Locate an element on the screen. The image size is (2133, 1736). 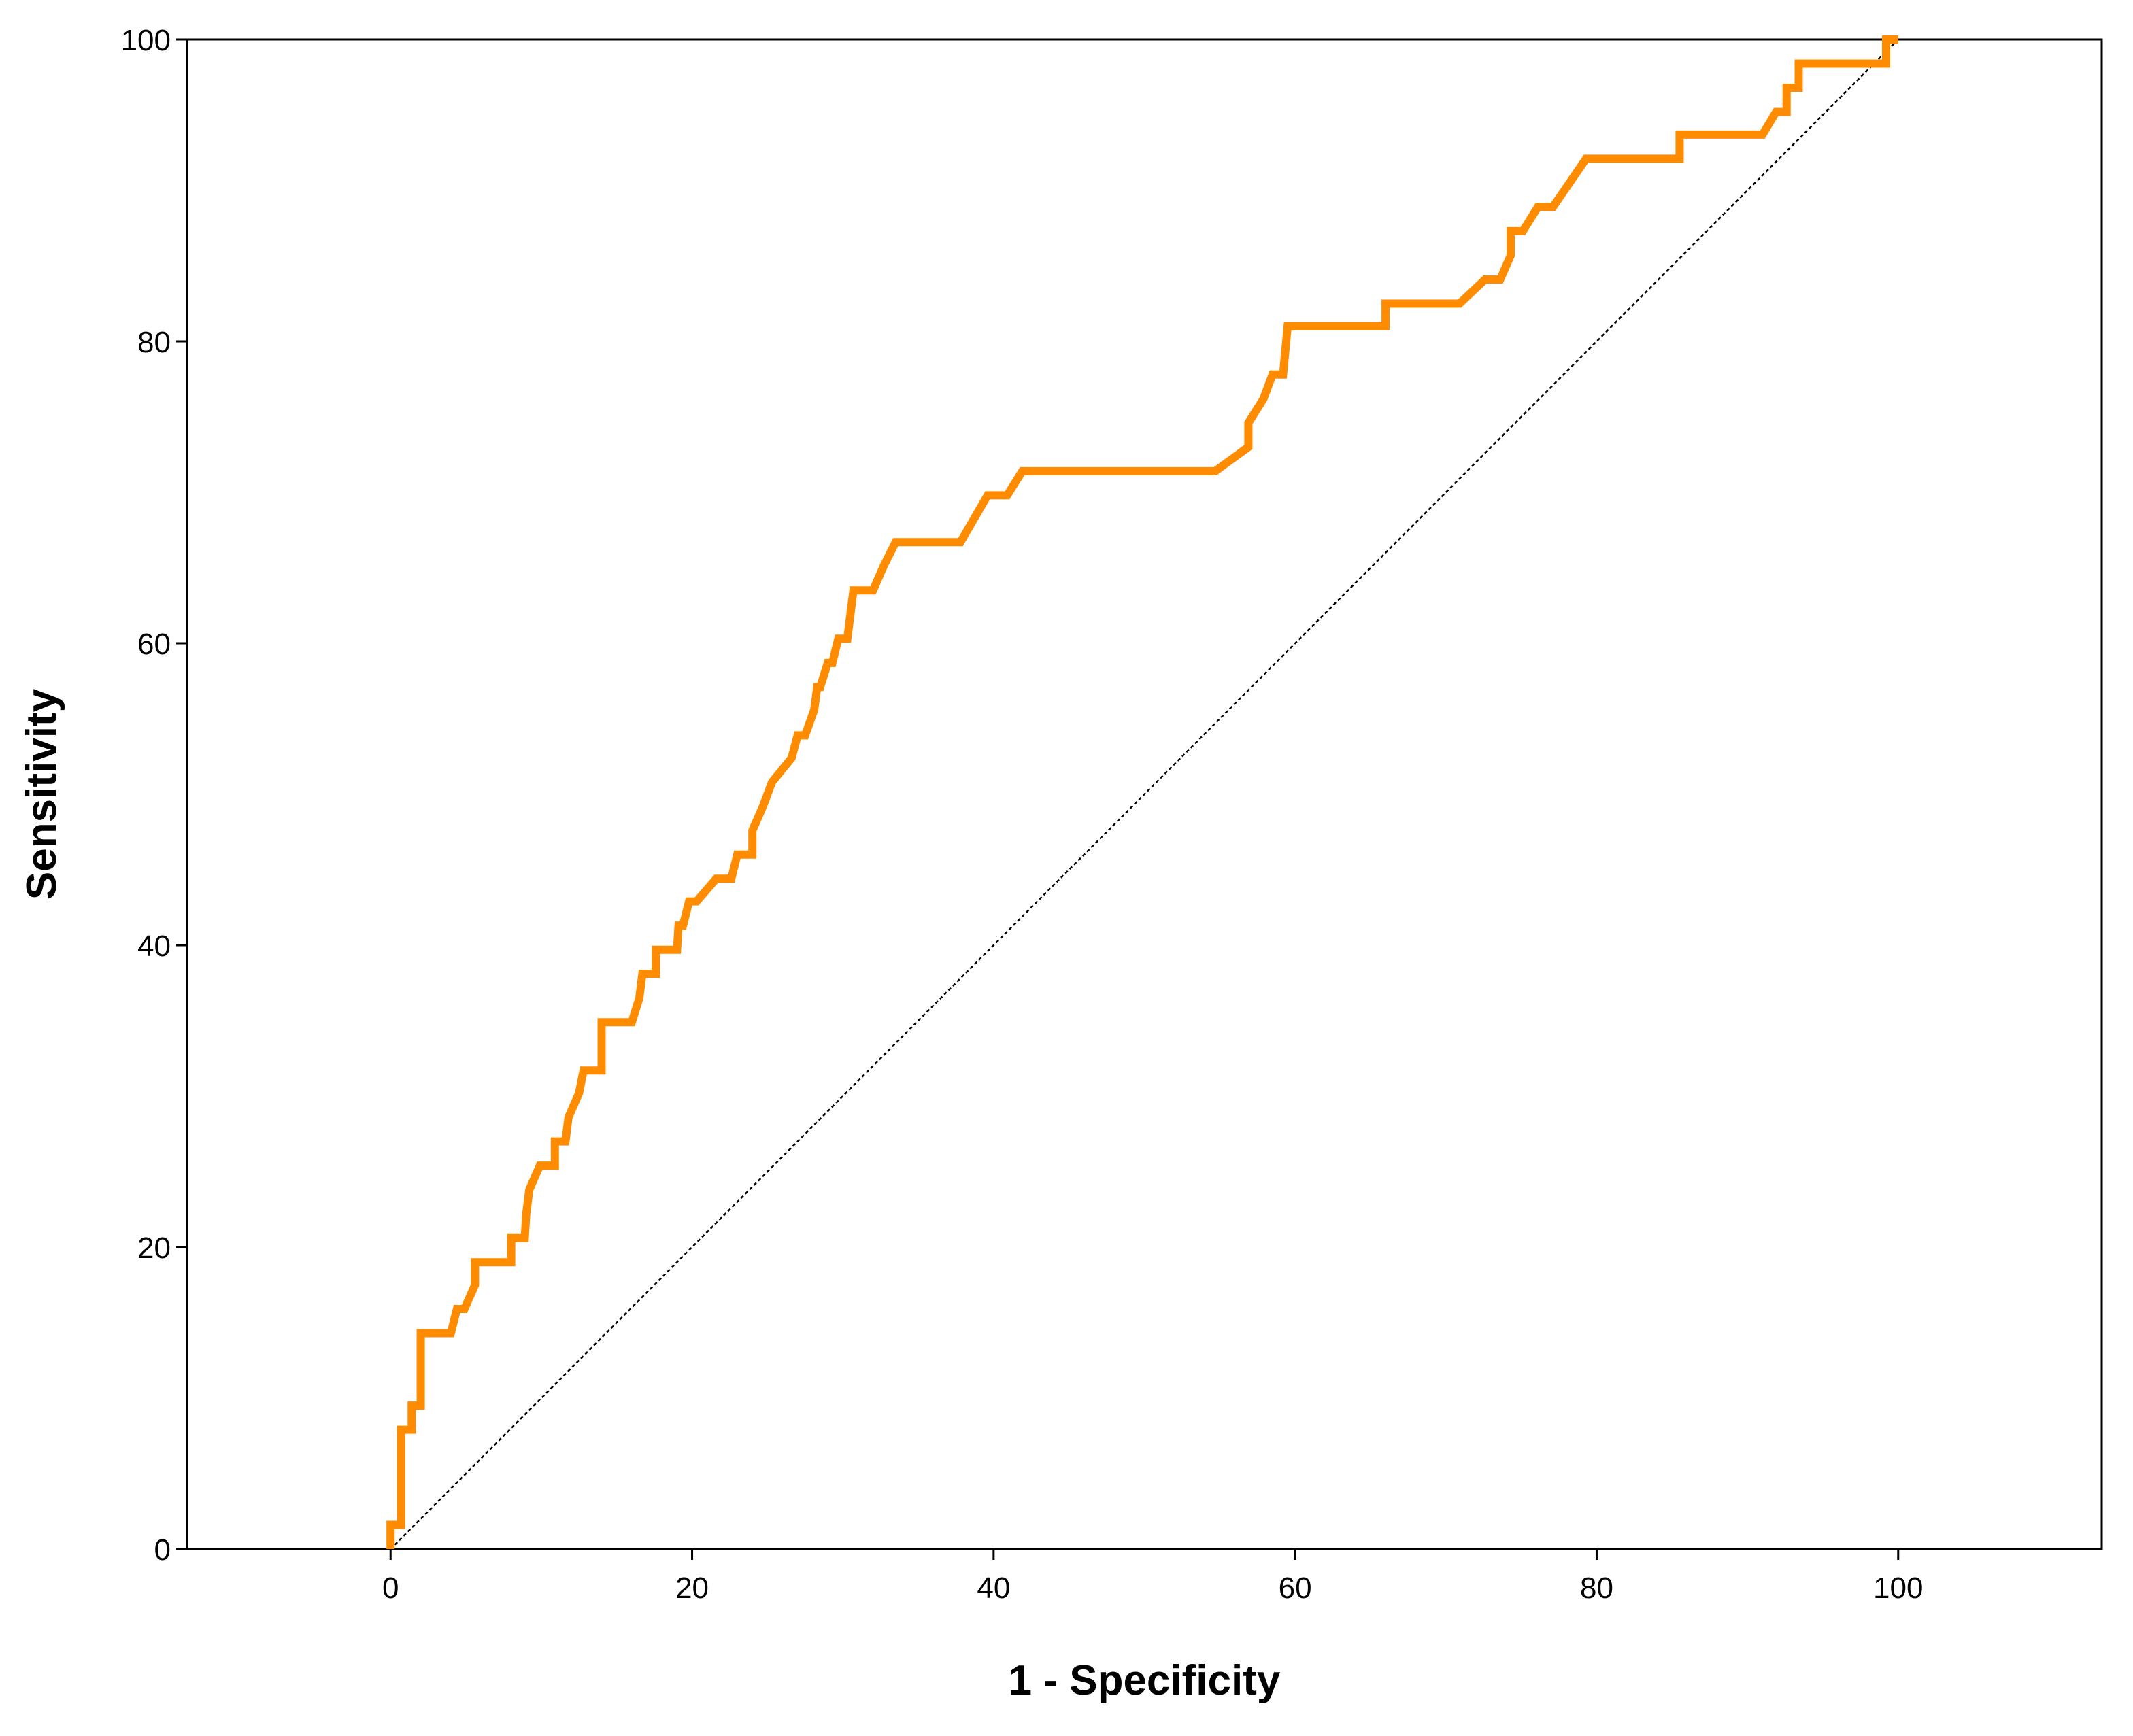
x-tick-label: 20 is located at coordinates (692, 1588).